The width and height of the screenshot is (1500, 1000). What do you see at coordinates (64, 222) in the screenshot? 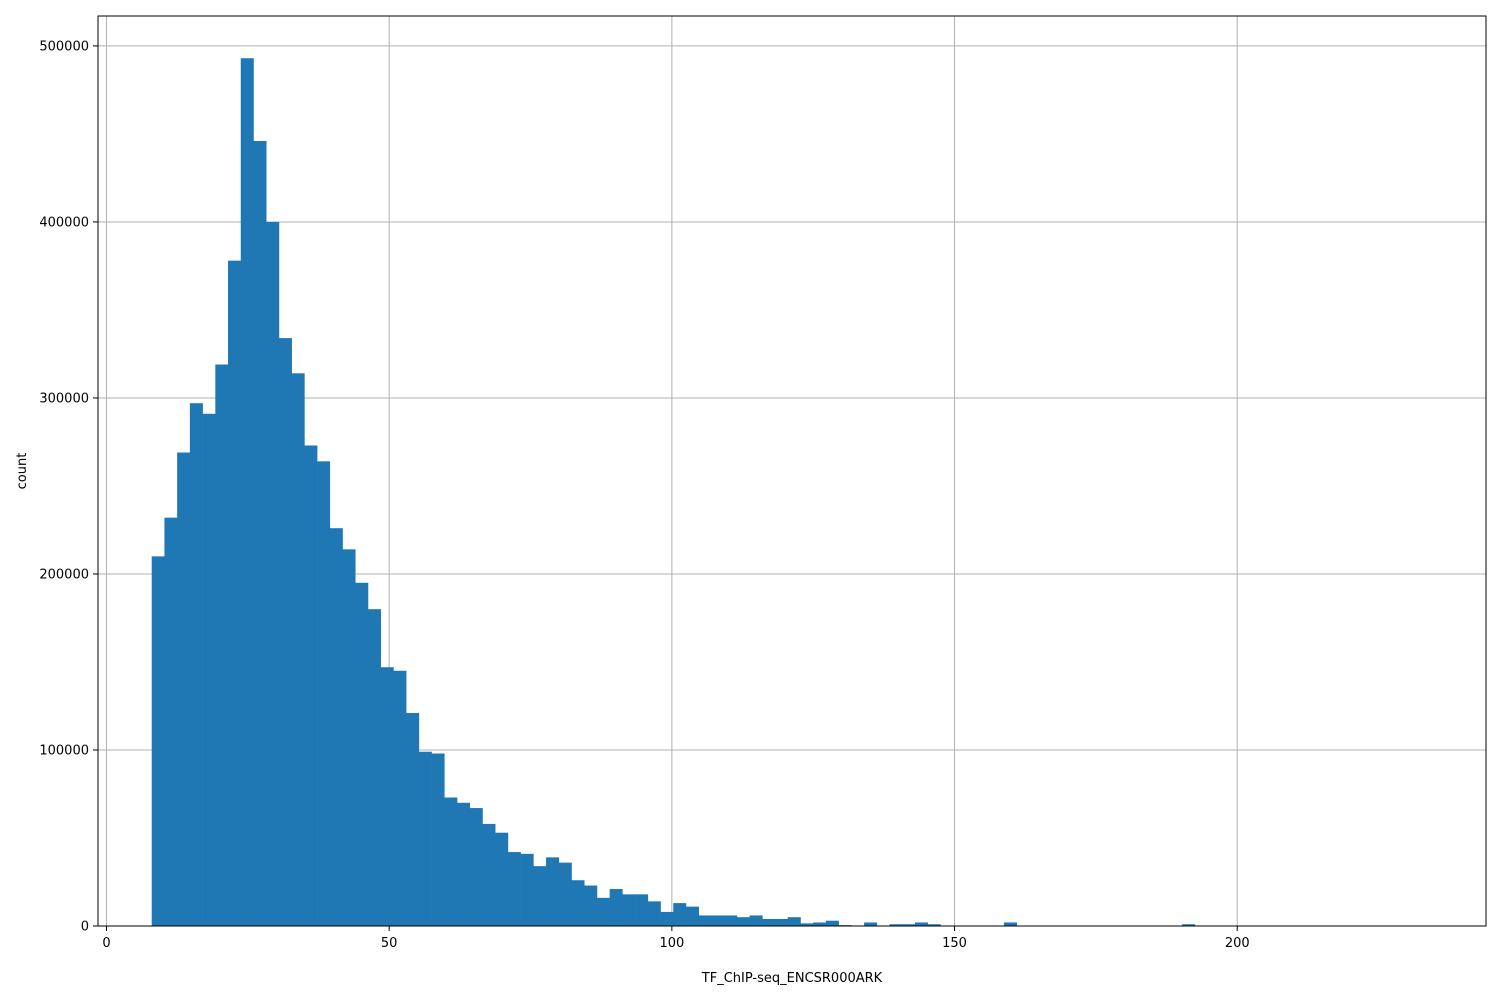
I see `y-tick-label: 400000` at bounding box center [64, 222].